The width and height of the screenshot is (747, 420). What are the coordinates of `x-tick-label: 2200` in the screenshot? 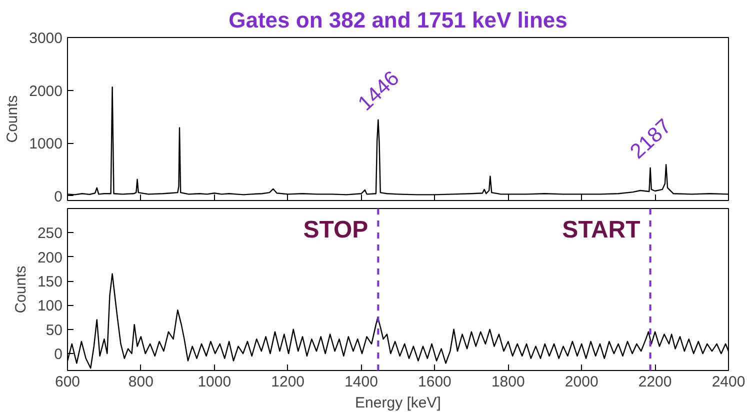 It's located at (655, 382).